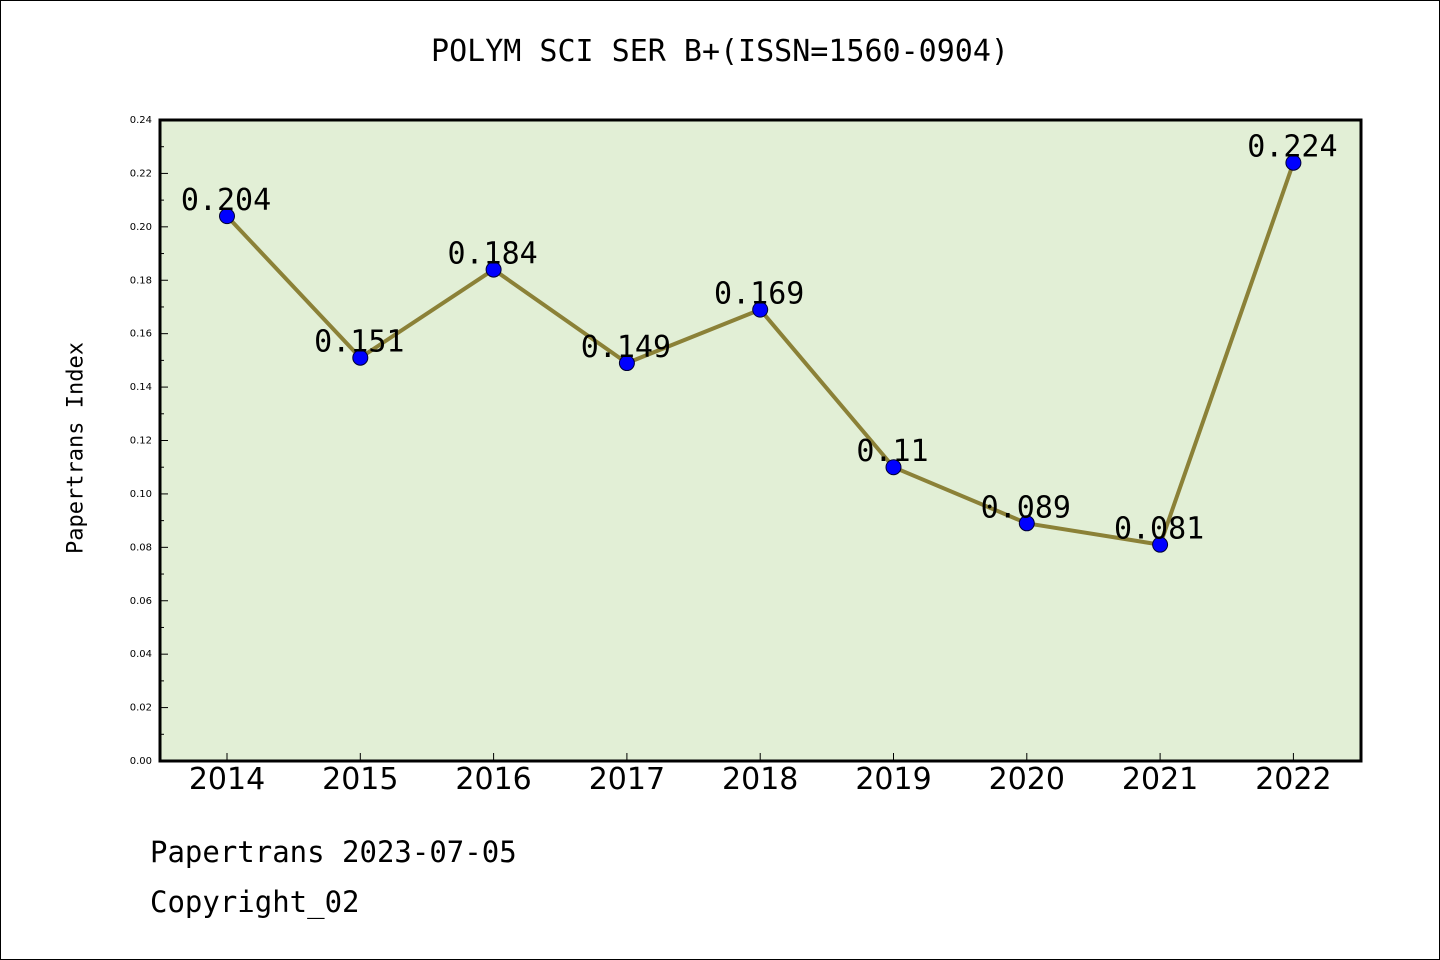 This screenshot has width=1440, height=960. What do you see at coordinates (893, 467) in the screenshot?
I see `data-point-2019` at bounding box center [893, 467].